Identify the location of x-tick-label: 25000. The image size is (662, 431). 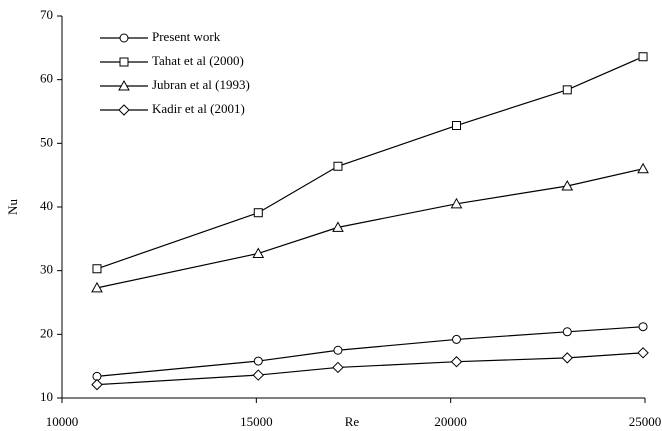
(645, 421).